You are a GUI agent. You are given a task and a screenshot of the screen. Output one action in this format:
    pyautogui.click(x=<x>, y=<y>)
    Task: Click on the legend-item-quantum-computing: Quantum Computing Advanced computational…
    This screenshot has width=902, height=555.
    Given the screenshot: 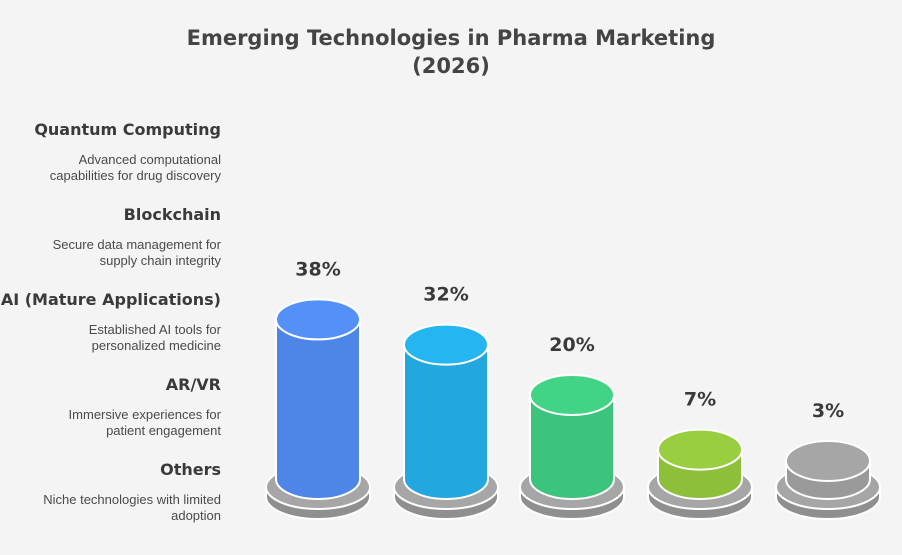 What is the action you would take?
    pyautogui.click(x=110, y=152)
    